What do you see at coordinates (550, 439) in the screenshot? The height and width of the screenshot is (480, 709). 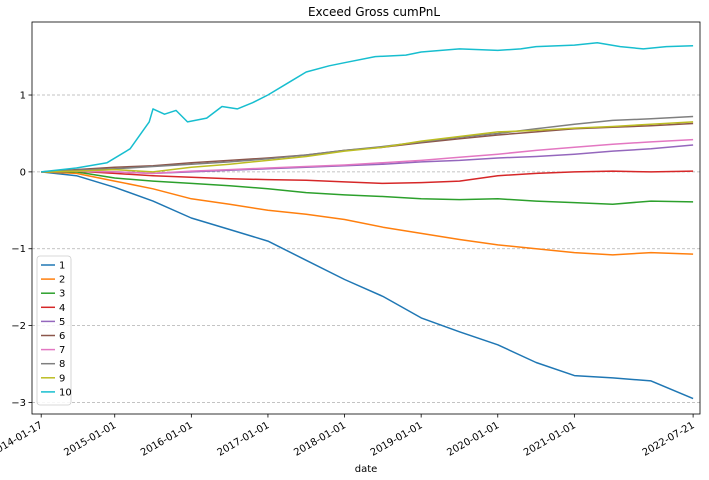 I see `x-tick-label: 2021-01-01` at bounding box center [550, 439].